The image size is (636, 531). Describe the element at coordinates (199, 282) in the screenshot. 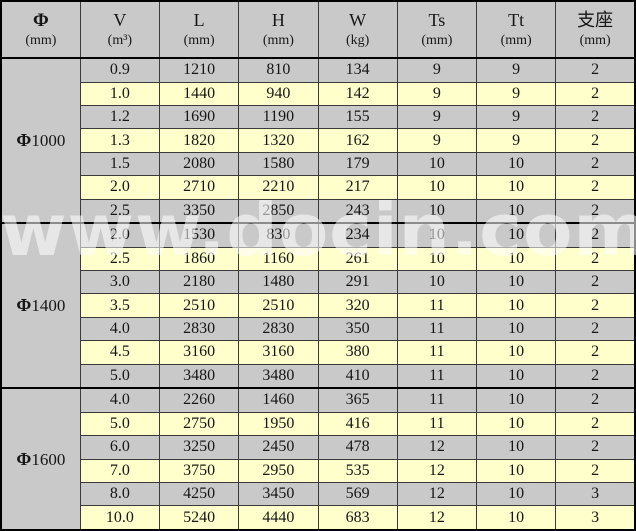

I see `table-cell: 2180` at that location.